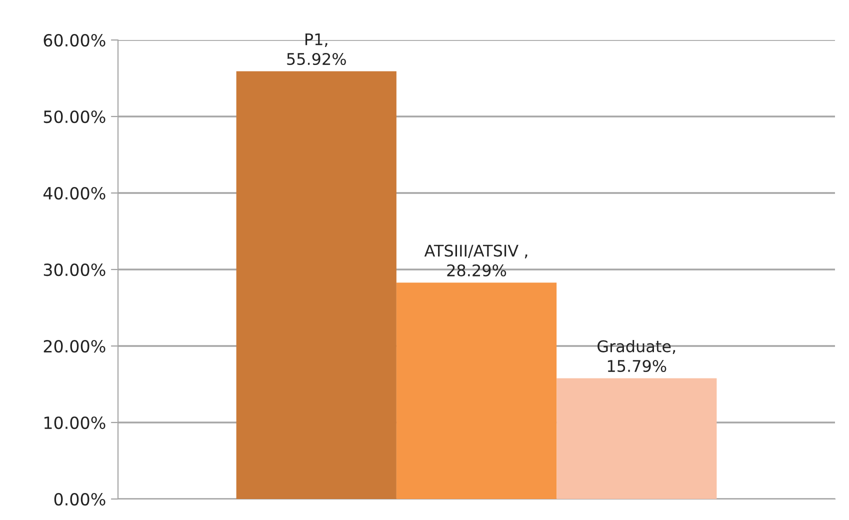  Describe the element at coordinates (75, 423) in the screenshot. I see `y-tick-label: 10.00%` at that location.